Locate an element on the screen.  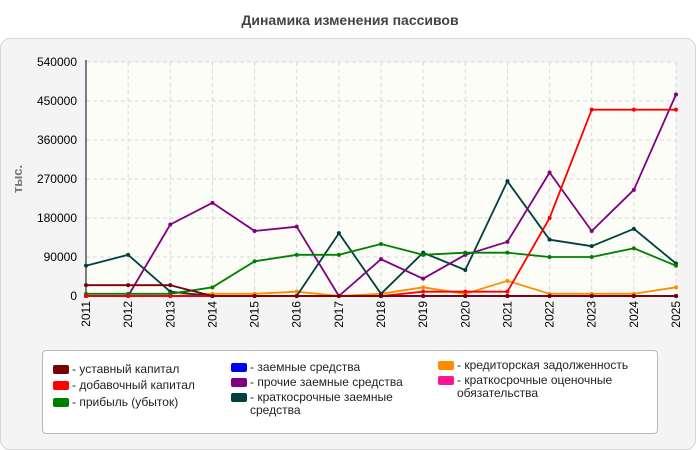
y-tick-label: 0 is located at coordinates (73, 296).